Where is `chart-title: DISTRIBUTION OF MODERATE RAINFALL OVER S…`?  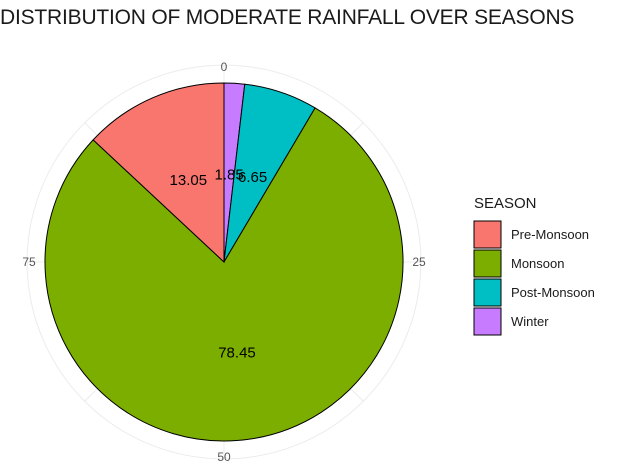
chart-title: DISTRIBUTION OF MODERATE RAINFALL OVER S… is located at coordinates (287, 17).